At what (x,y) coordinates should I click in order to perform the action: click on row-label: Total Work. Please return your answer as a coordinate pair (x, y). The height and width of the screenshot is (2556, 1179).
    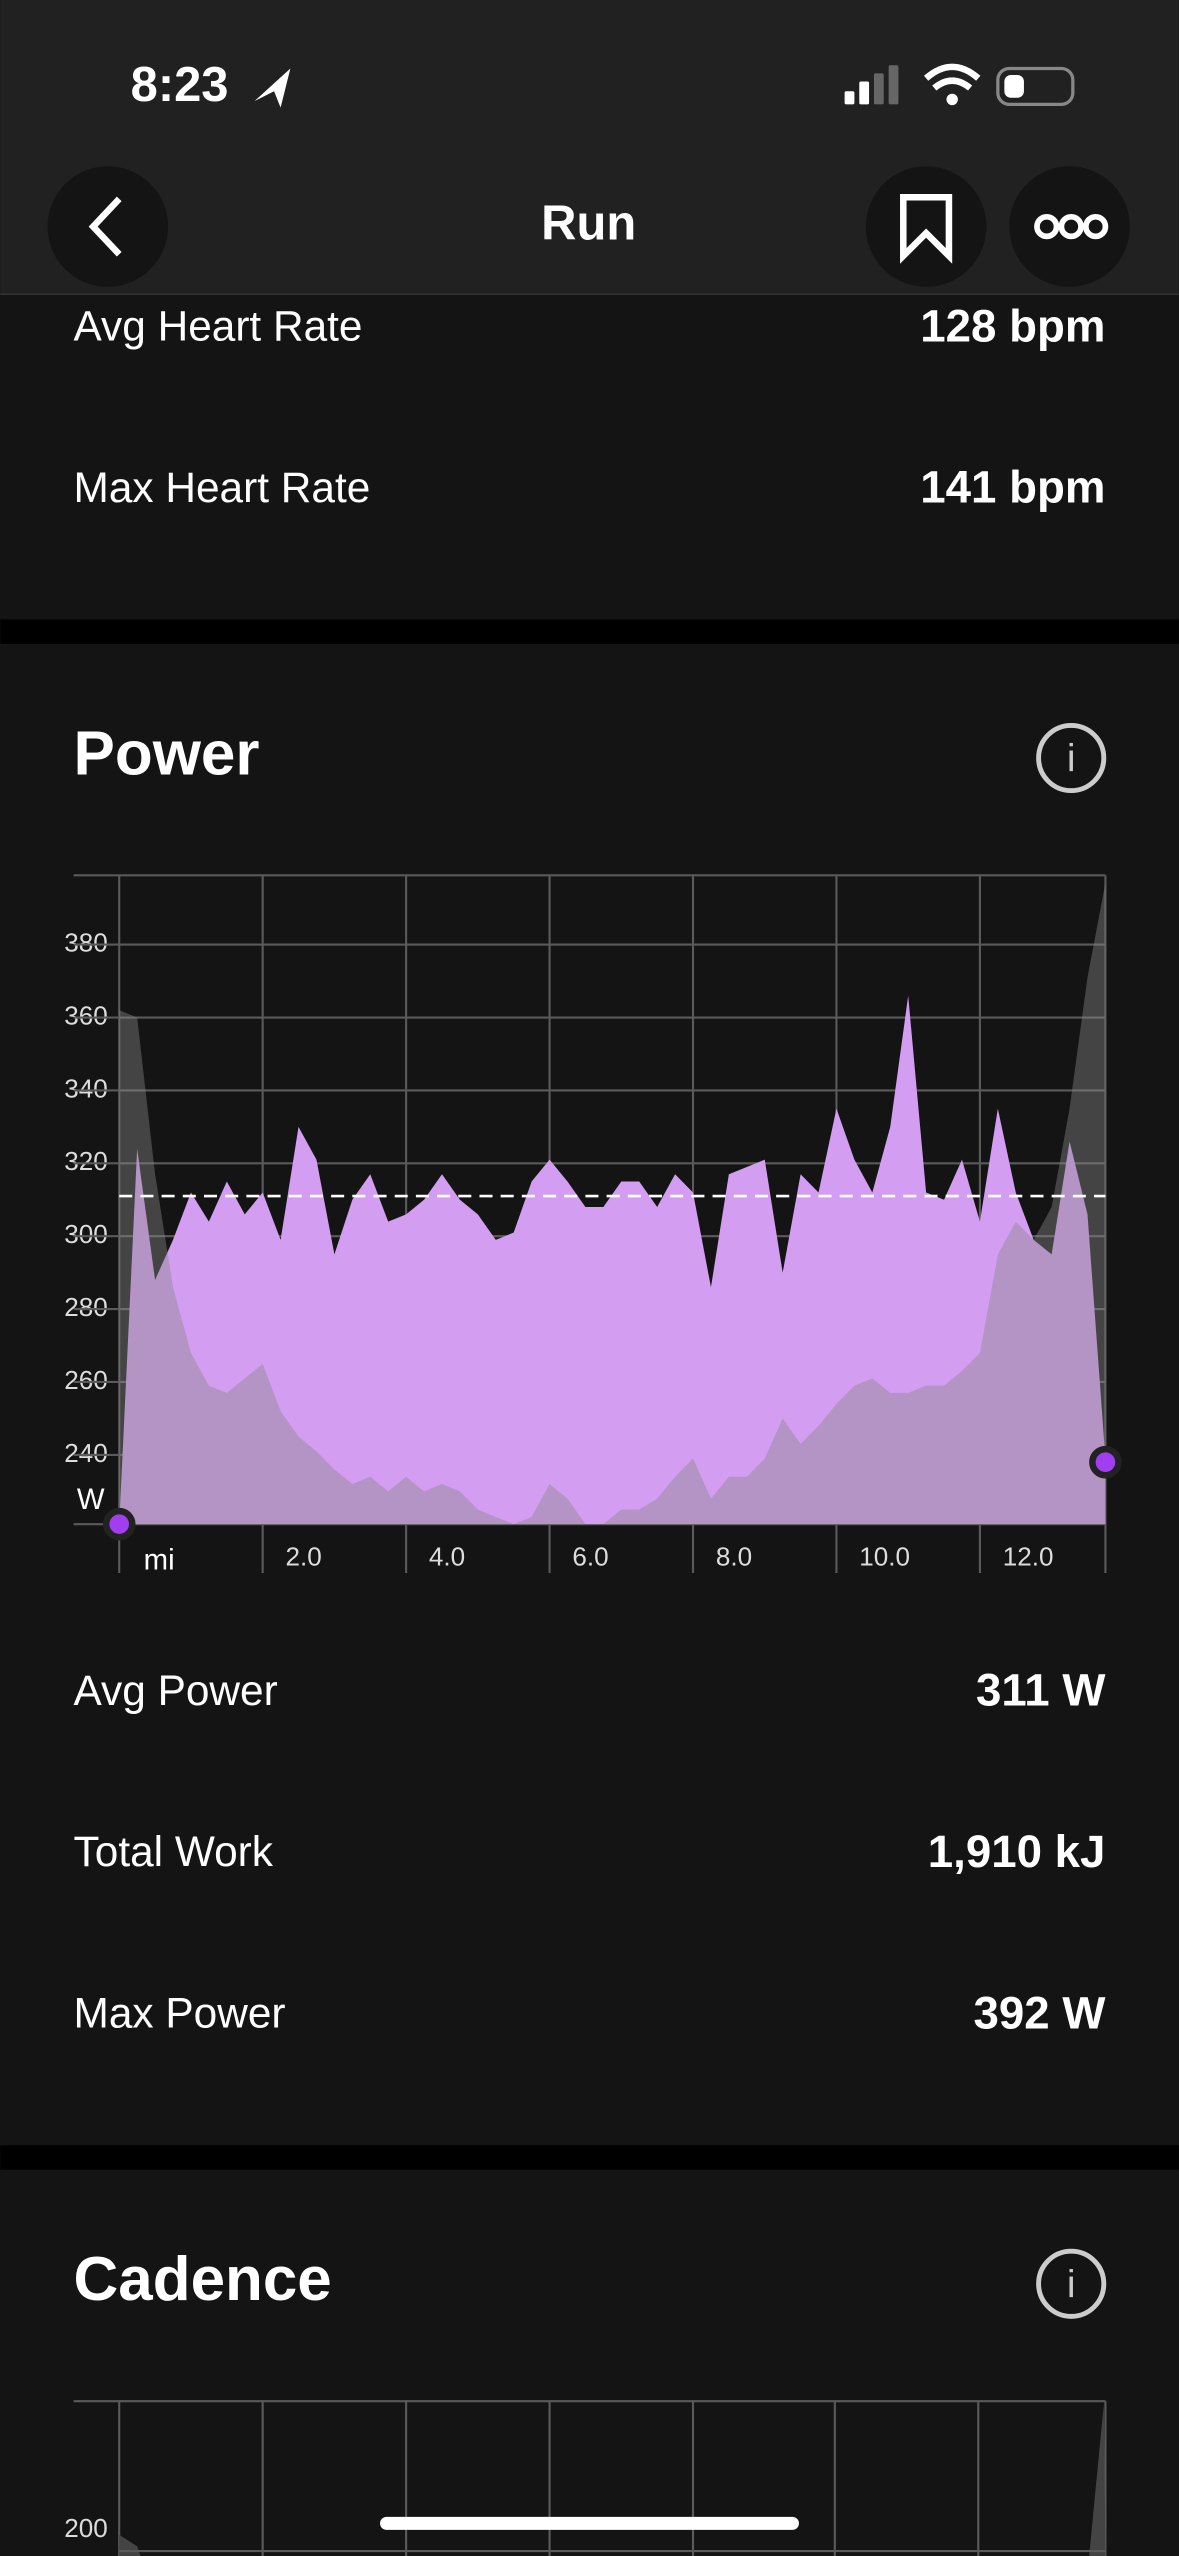
    Looking at the image, I should click on (174, 1851).